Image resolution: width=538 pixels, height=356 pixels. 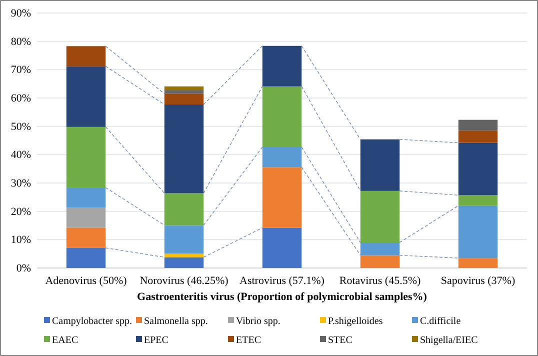 What do you see at coordinates (282, 297) in the screenshot?
I see `x-axis-title: Gastroenteritis virus (Proportion of polymicrobial samples%)` at bounding box center [282, 297].